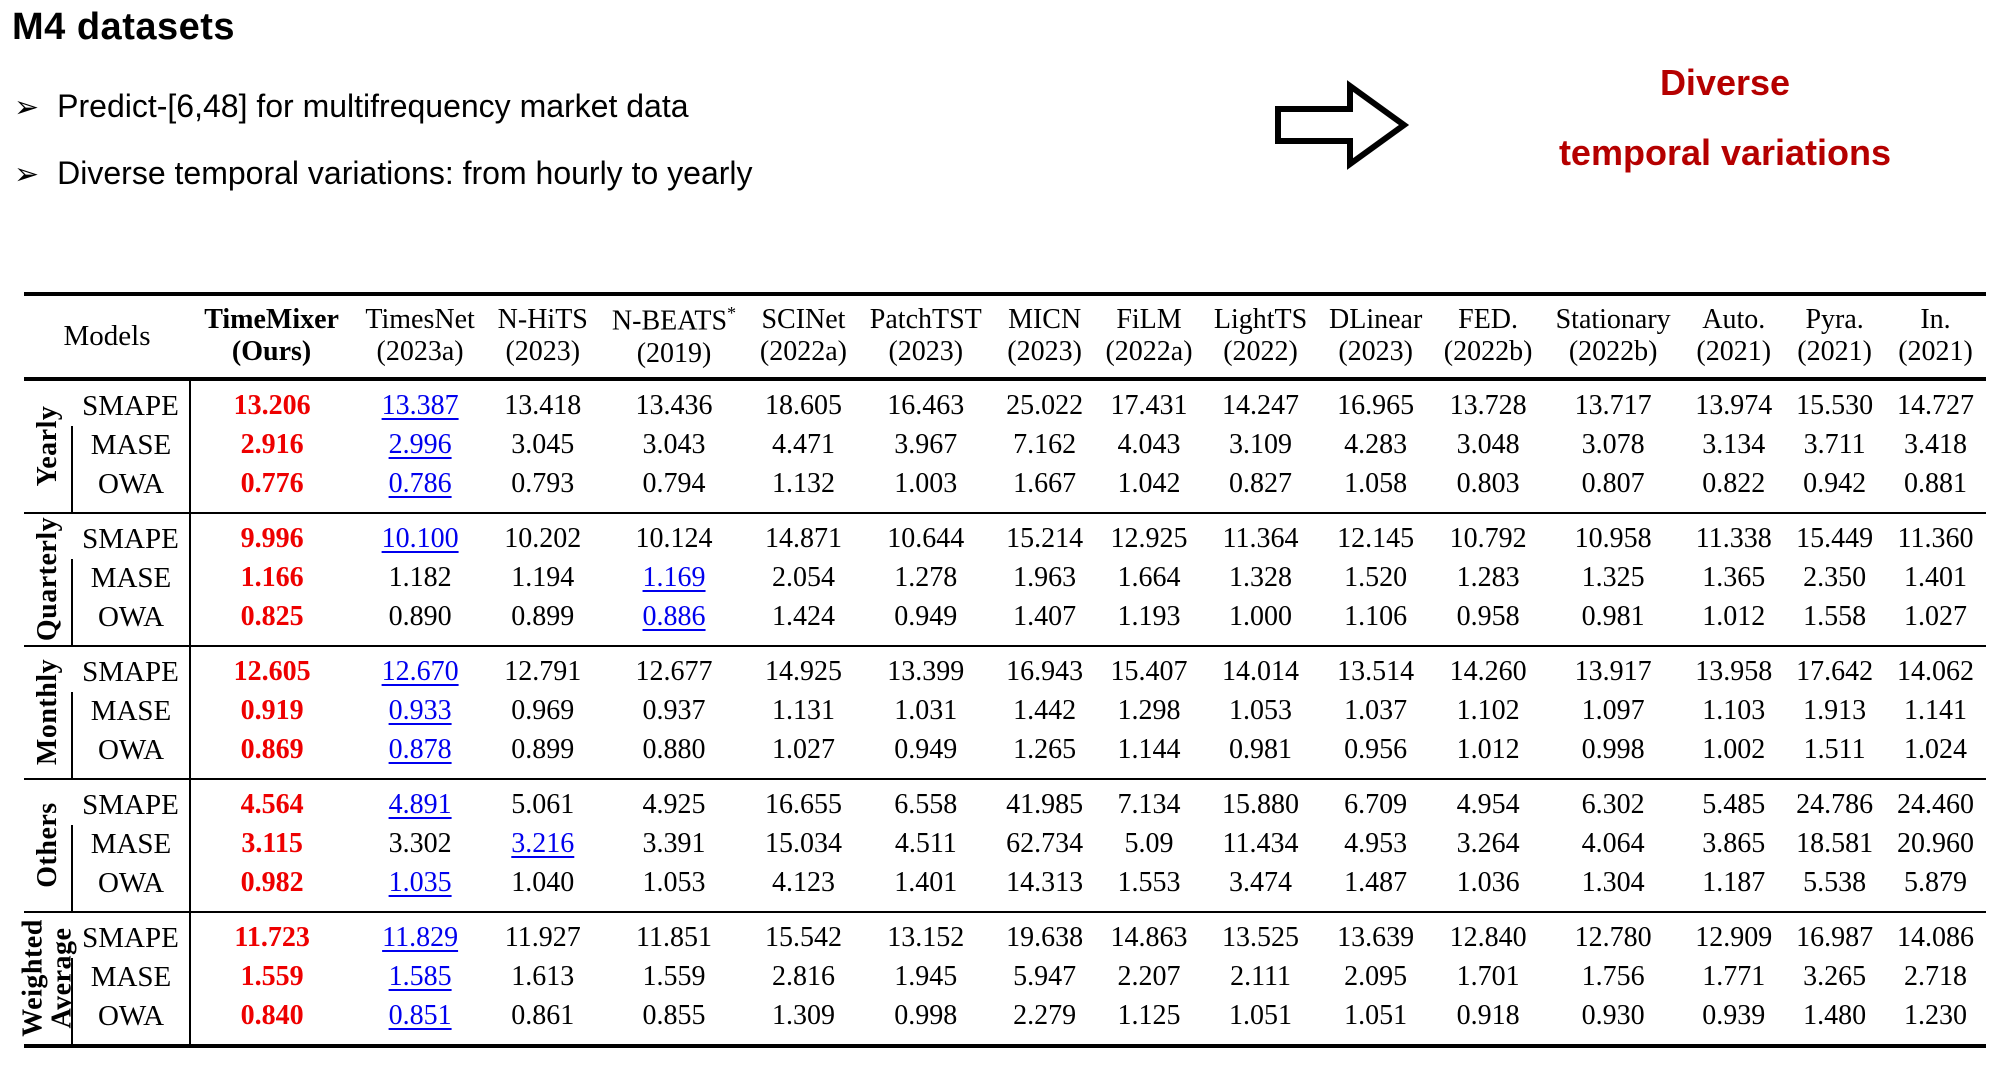 The height and width of the screenshot is (1072, 2010). What do you see at coordinates (1935, 336) in the screenshot?
I see `column-header-in: In. (2021)` at bounding box center [1935, 336].